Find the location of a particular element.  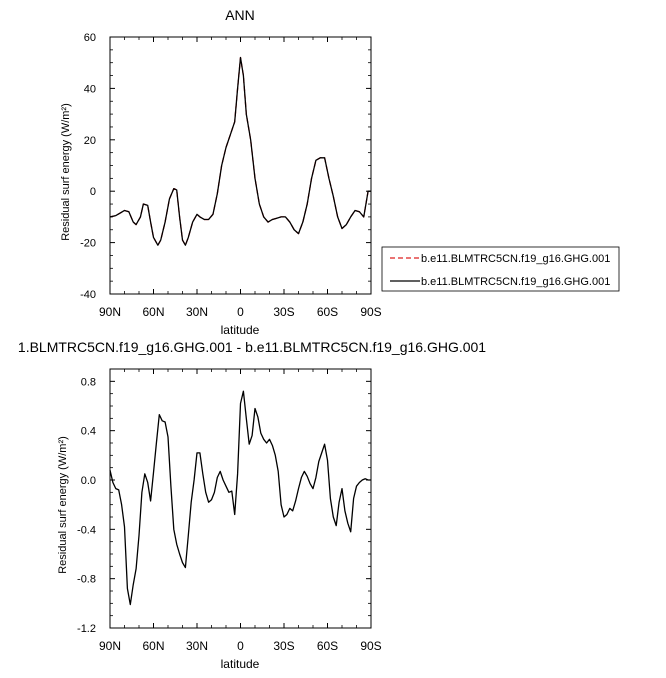

legend-label-1: b.e11.BLMTRC5CN.f19_g16.GHG.001 is located at coordinates (515, 282).